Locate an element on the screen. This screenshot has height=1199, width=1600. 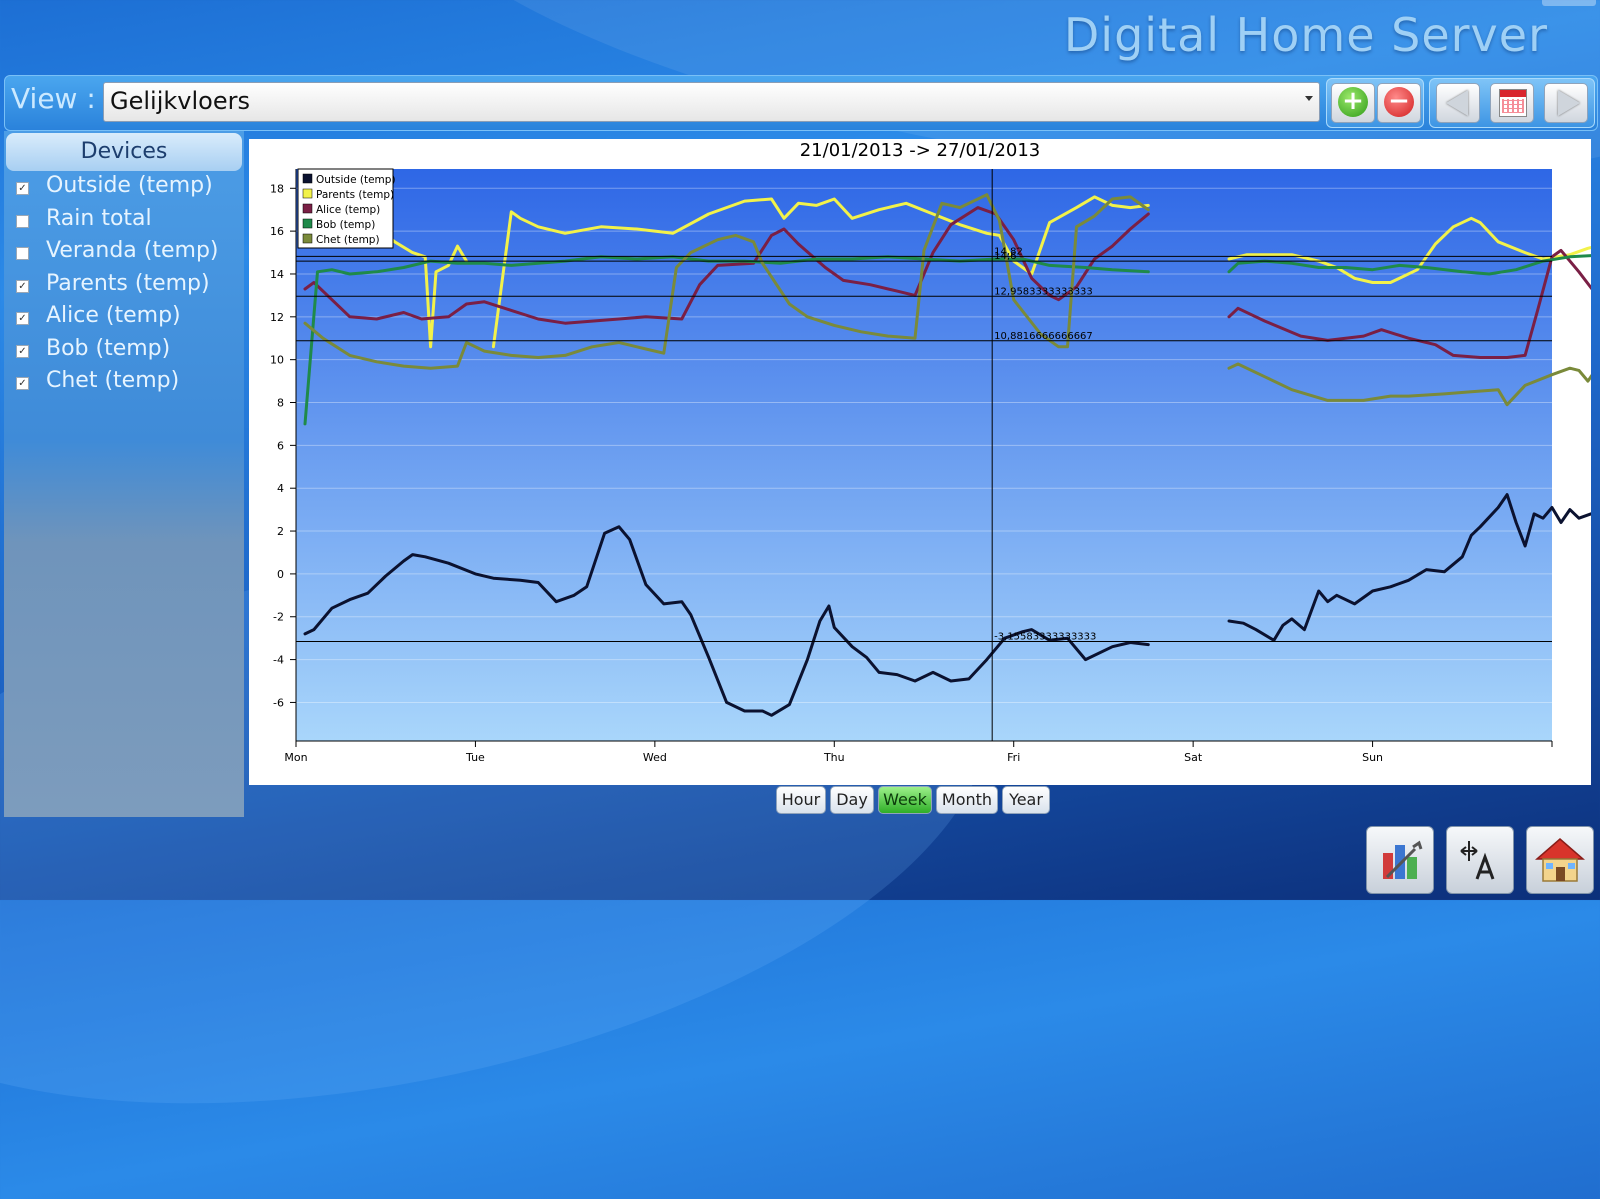
y-tick-label: 18 is located at coordinates (277, 188).